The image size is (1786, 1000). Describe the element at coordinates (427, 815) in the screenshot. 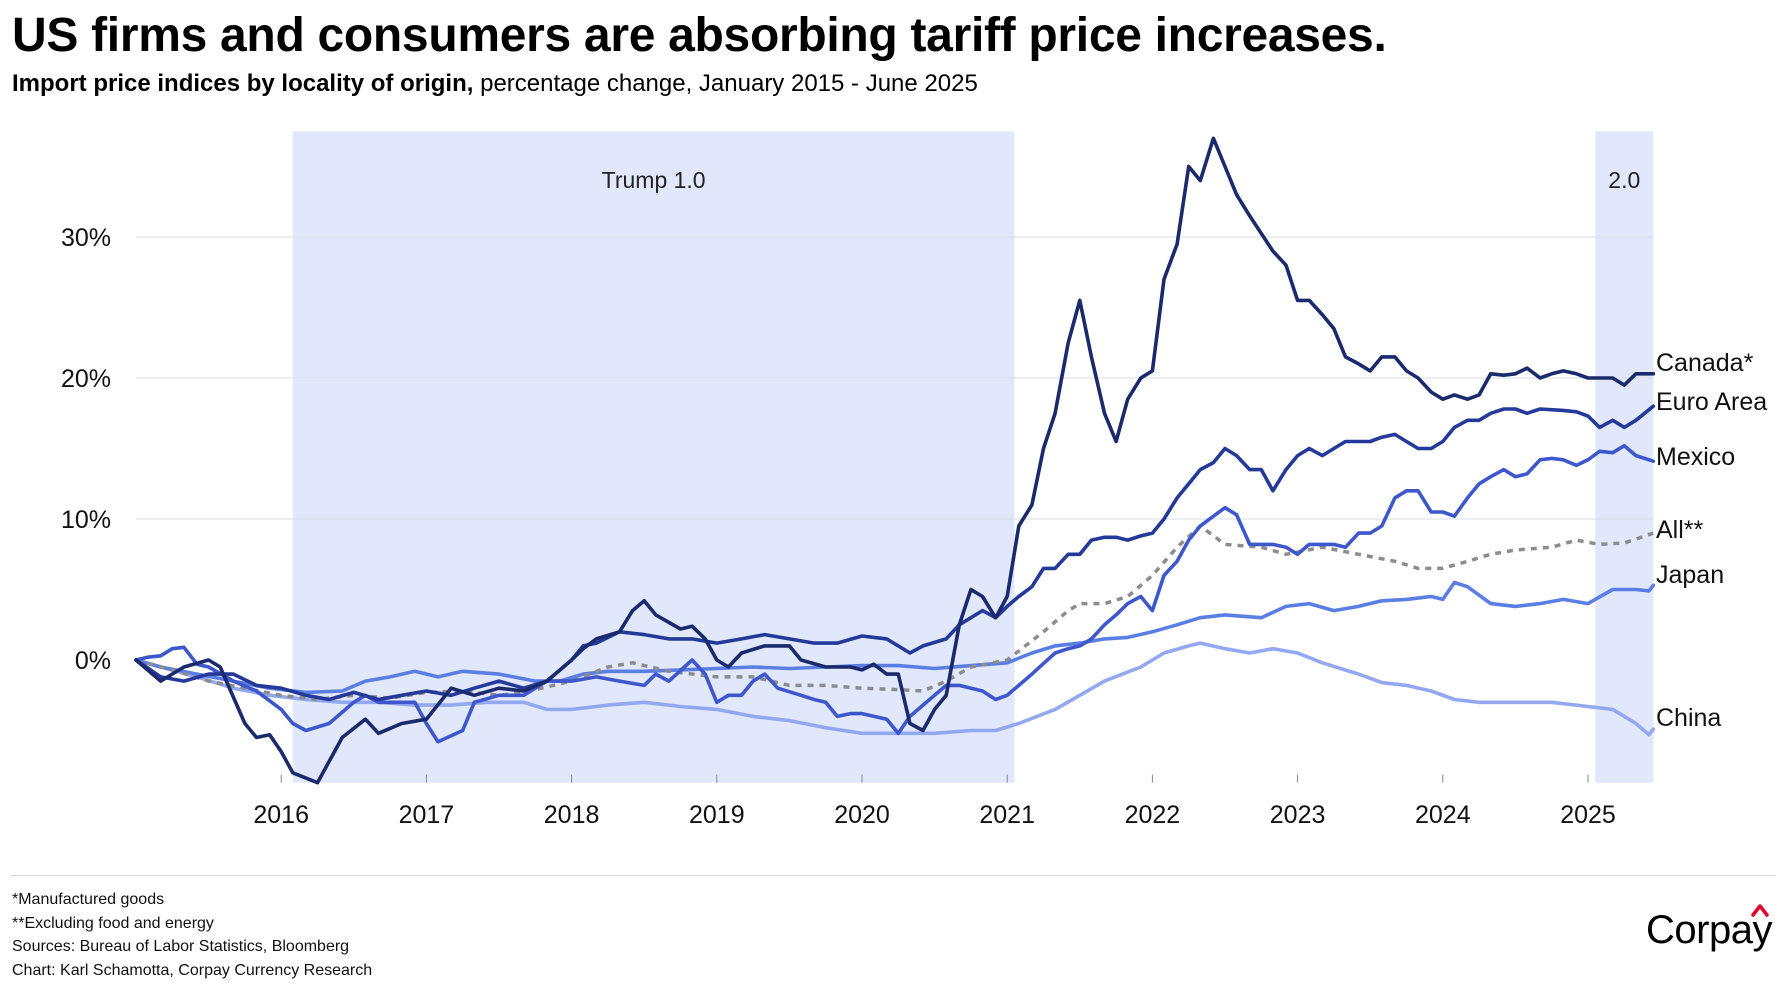

I see `x-tick-label: 2017` at that location.